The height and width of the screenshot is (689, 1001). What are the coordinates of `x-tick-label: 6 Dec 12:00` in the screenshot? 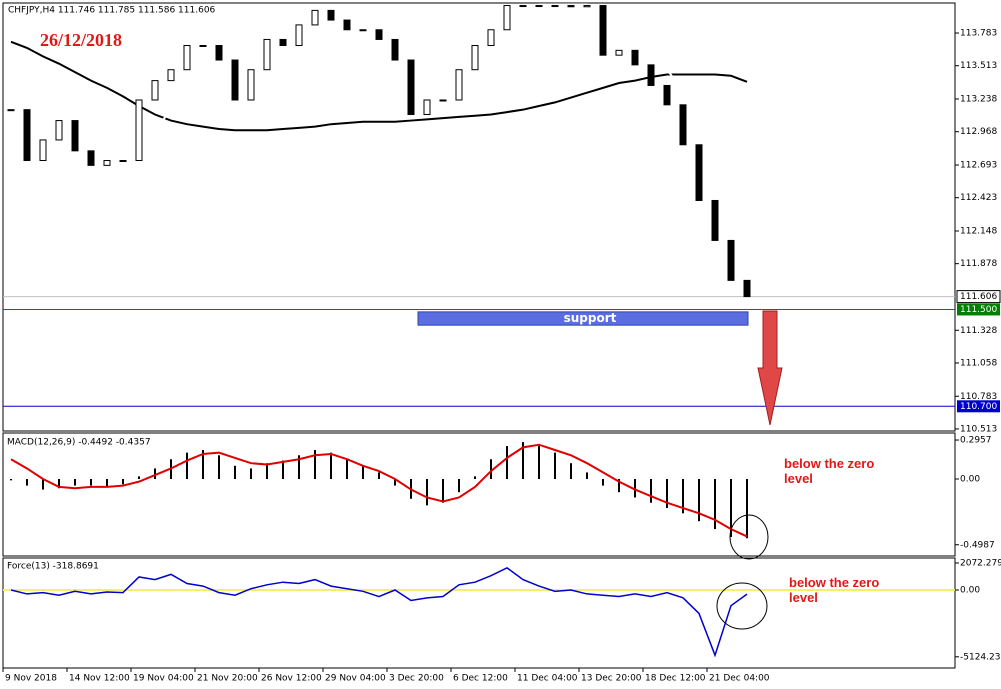 It's located at (480, 679).